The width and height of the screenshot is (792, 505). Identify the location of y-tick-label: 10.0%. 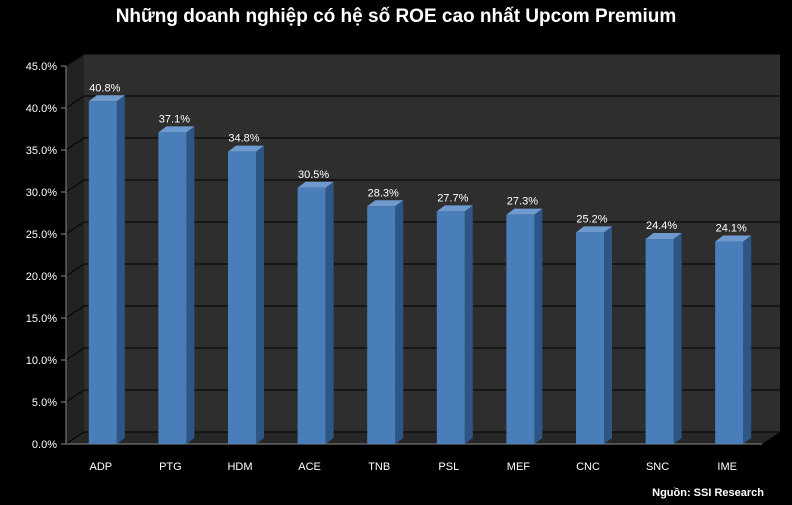
(41, 361).